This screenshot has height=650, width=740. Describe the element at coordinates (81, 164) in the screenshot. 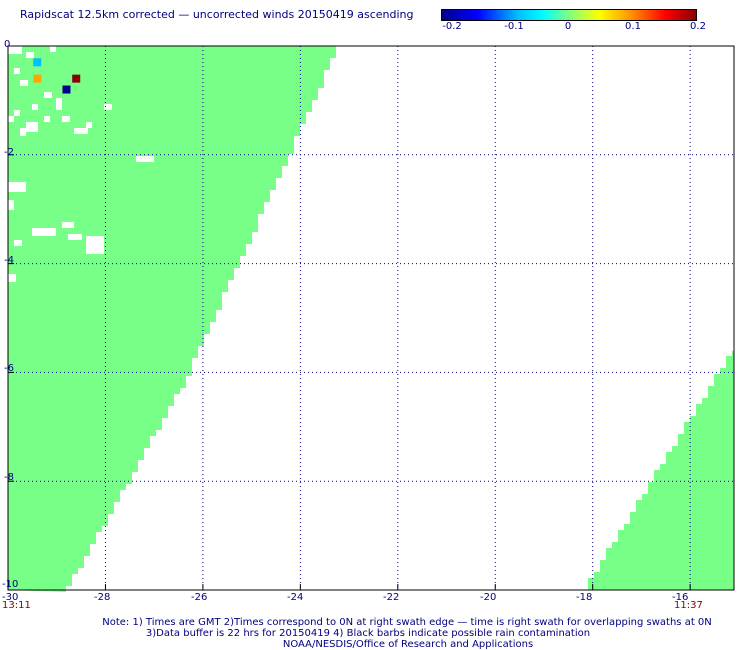

I see `data-gaps` at that location.